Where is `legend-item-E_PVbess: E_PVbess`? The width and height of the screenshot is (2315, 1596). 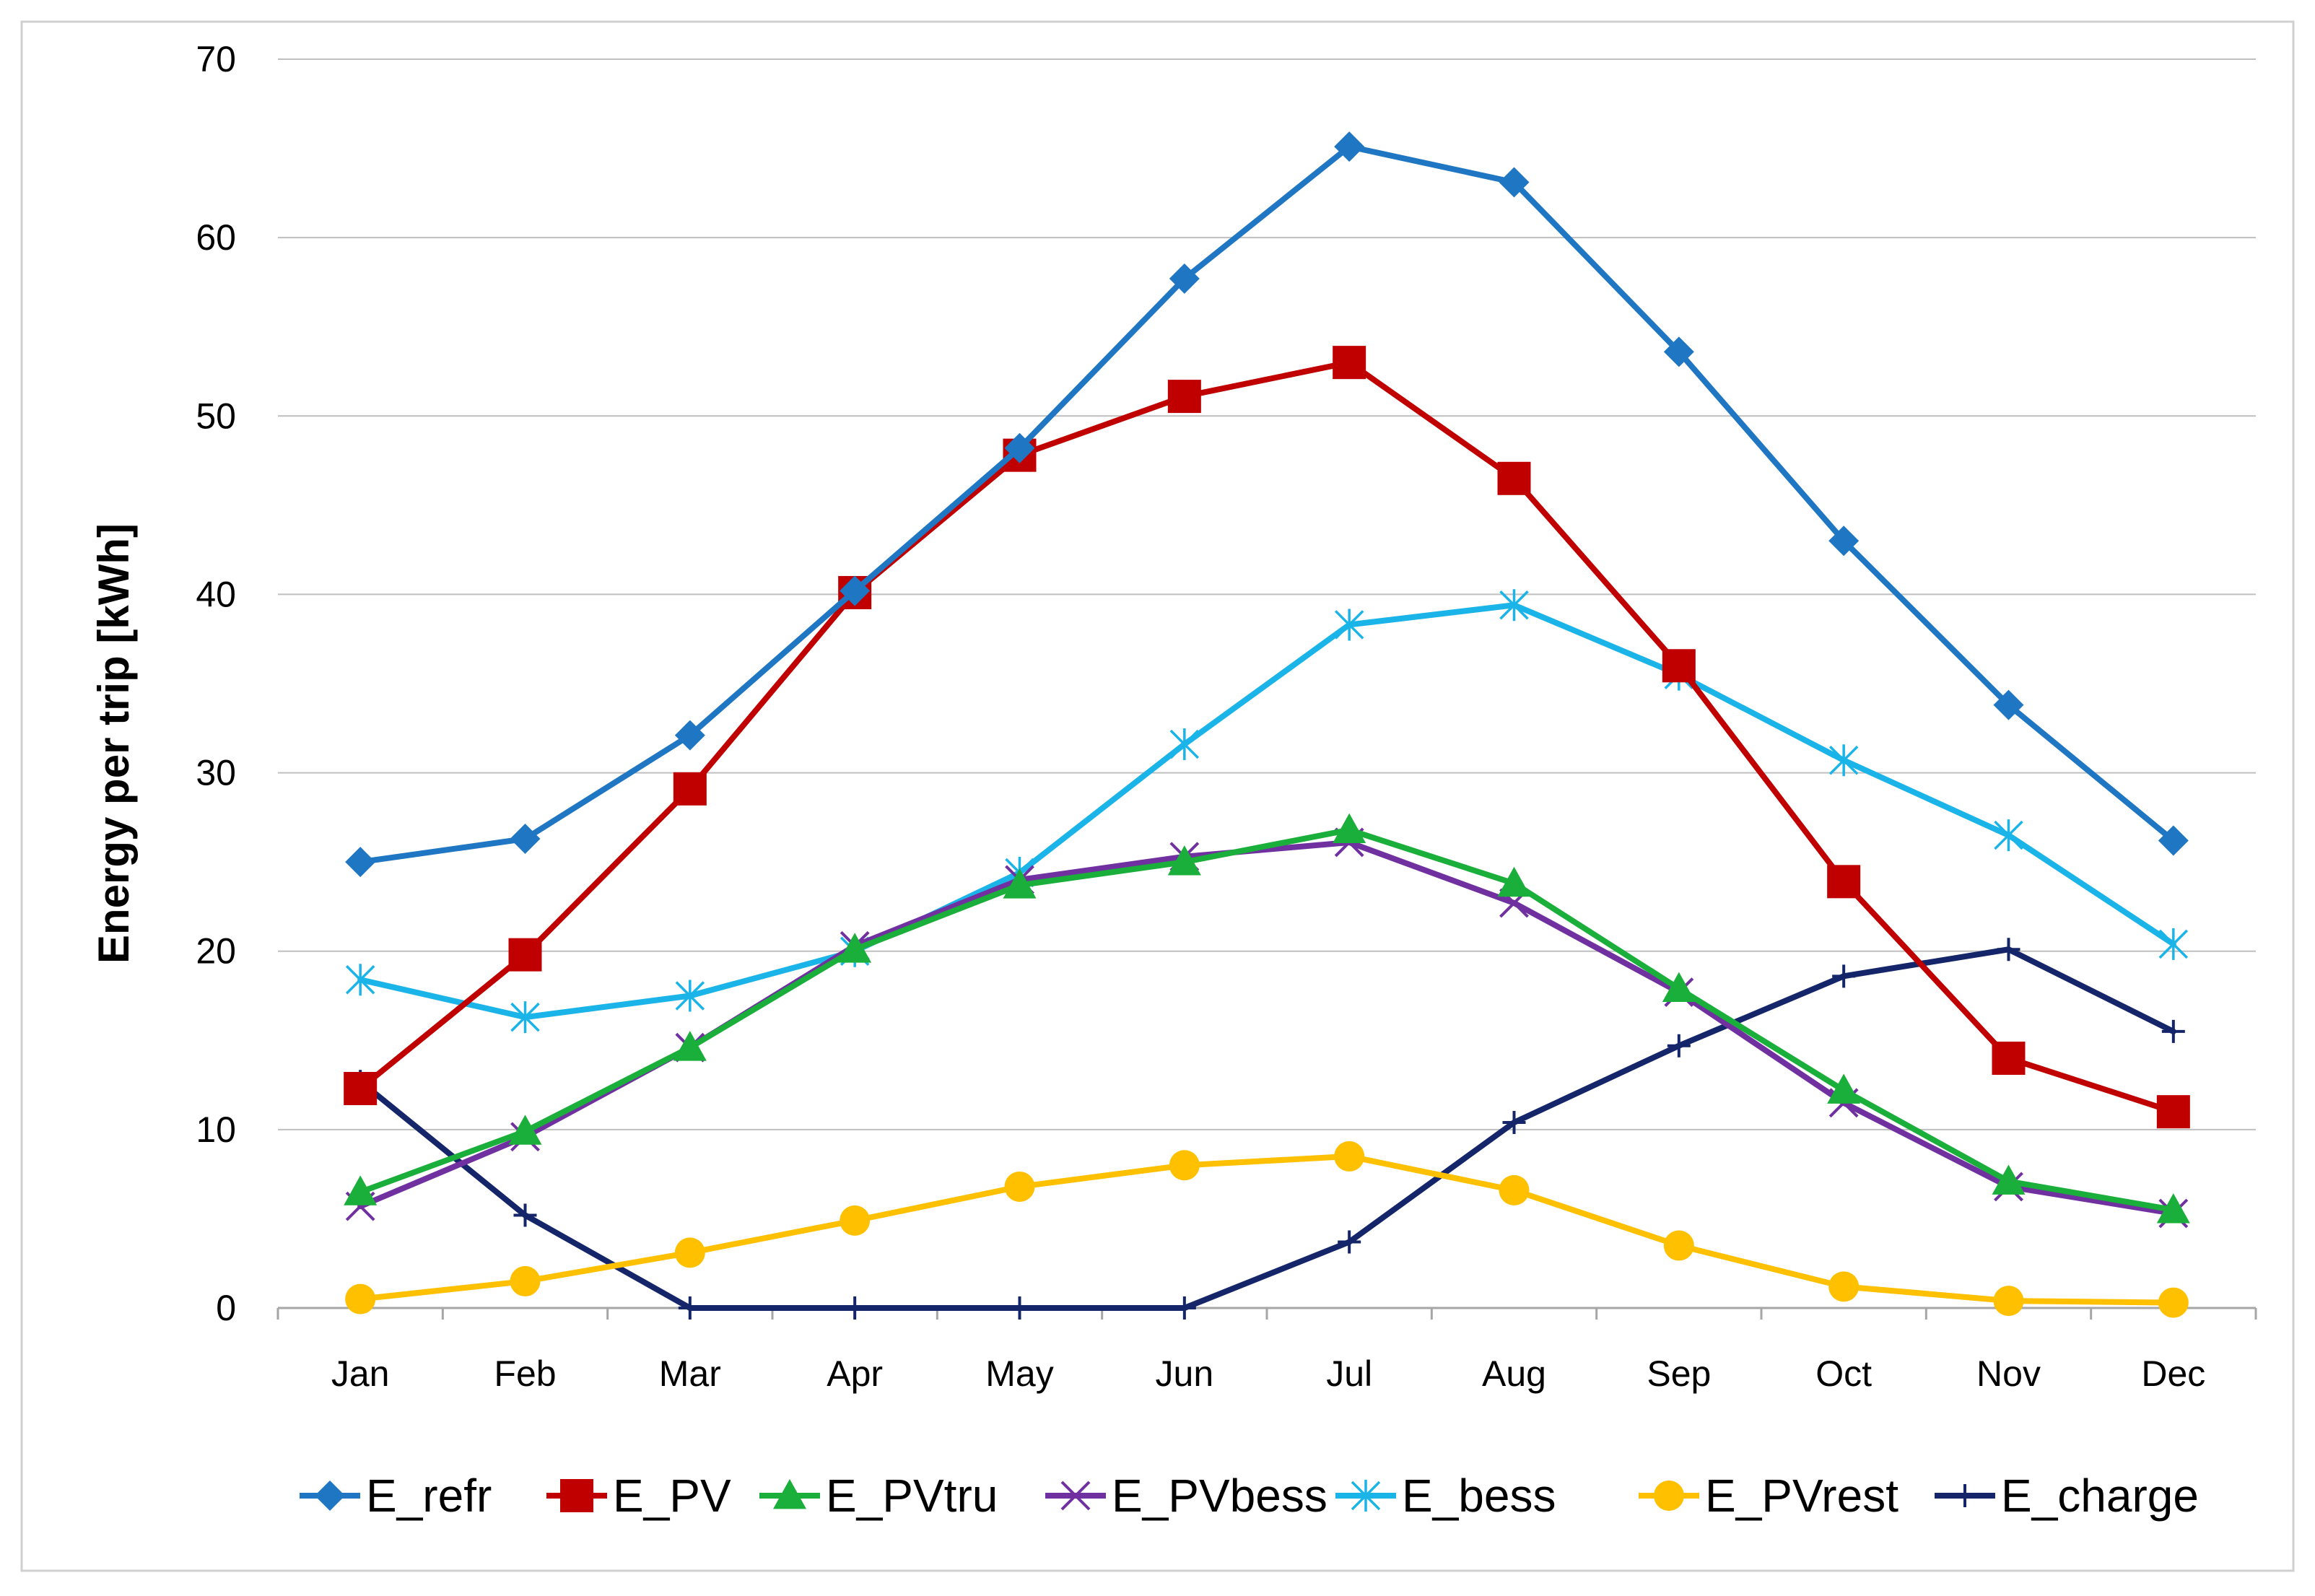
legend-item-E_PVbess: E_PVbess is located at coordinates (1186, 1496).